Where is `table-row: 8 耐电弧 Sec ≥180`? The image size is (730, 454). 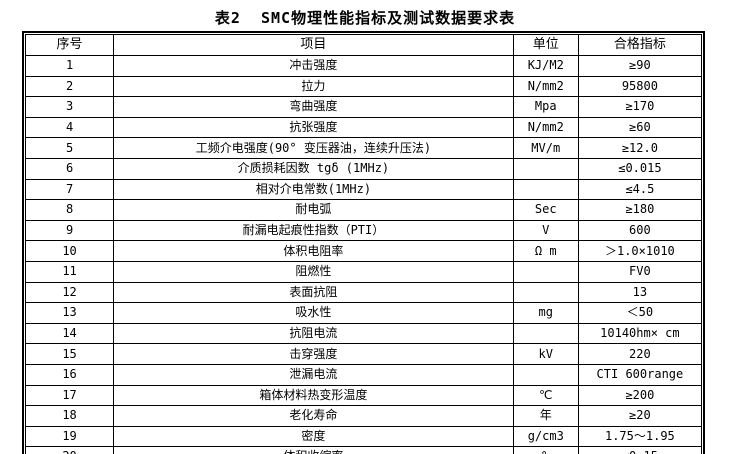 table-row: 8 耐电弧 Sec ≥180 is located at coordinates (363, 210).